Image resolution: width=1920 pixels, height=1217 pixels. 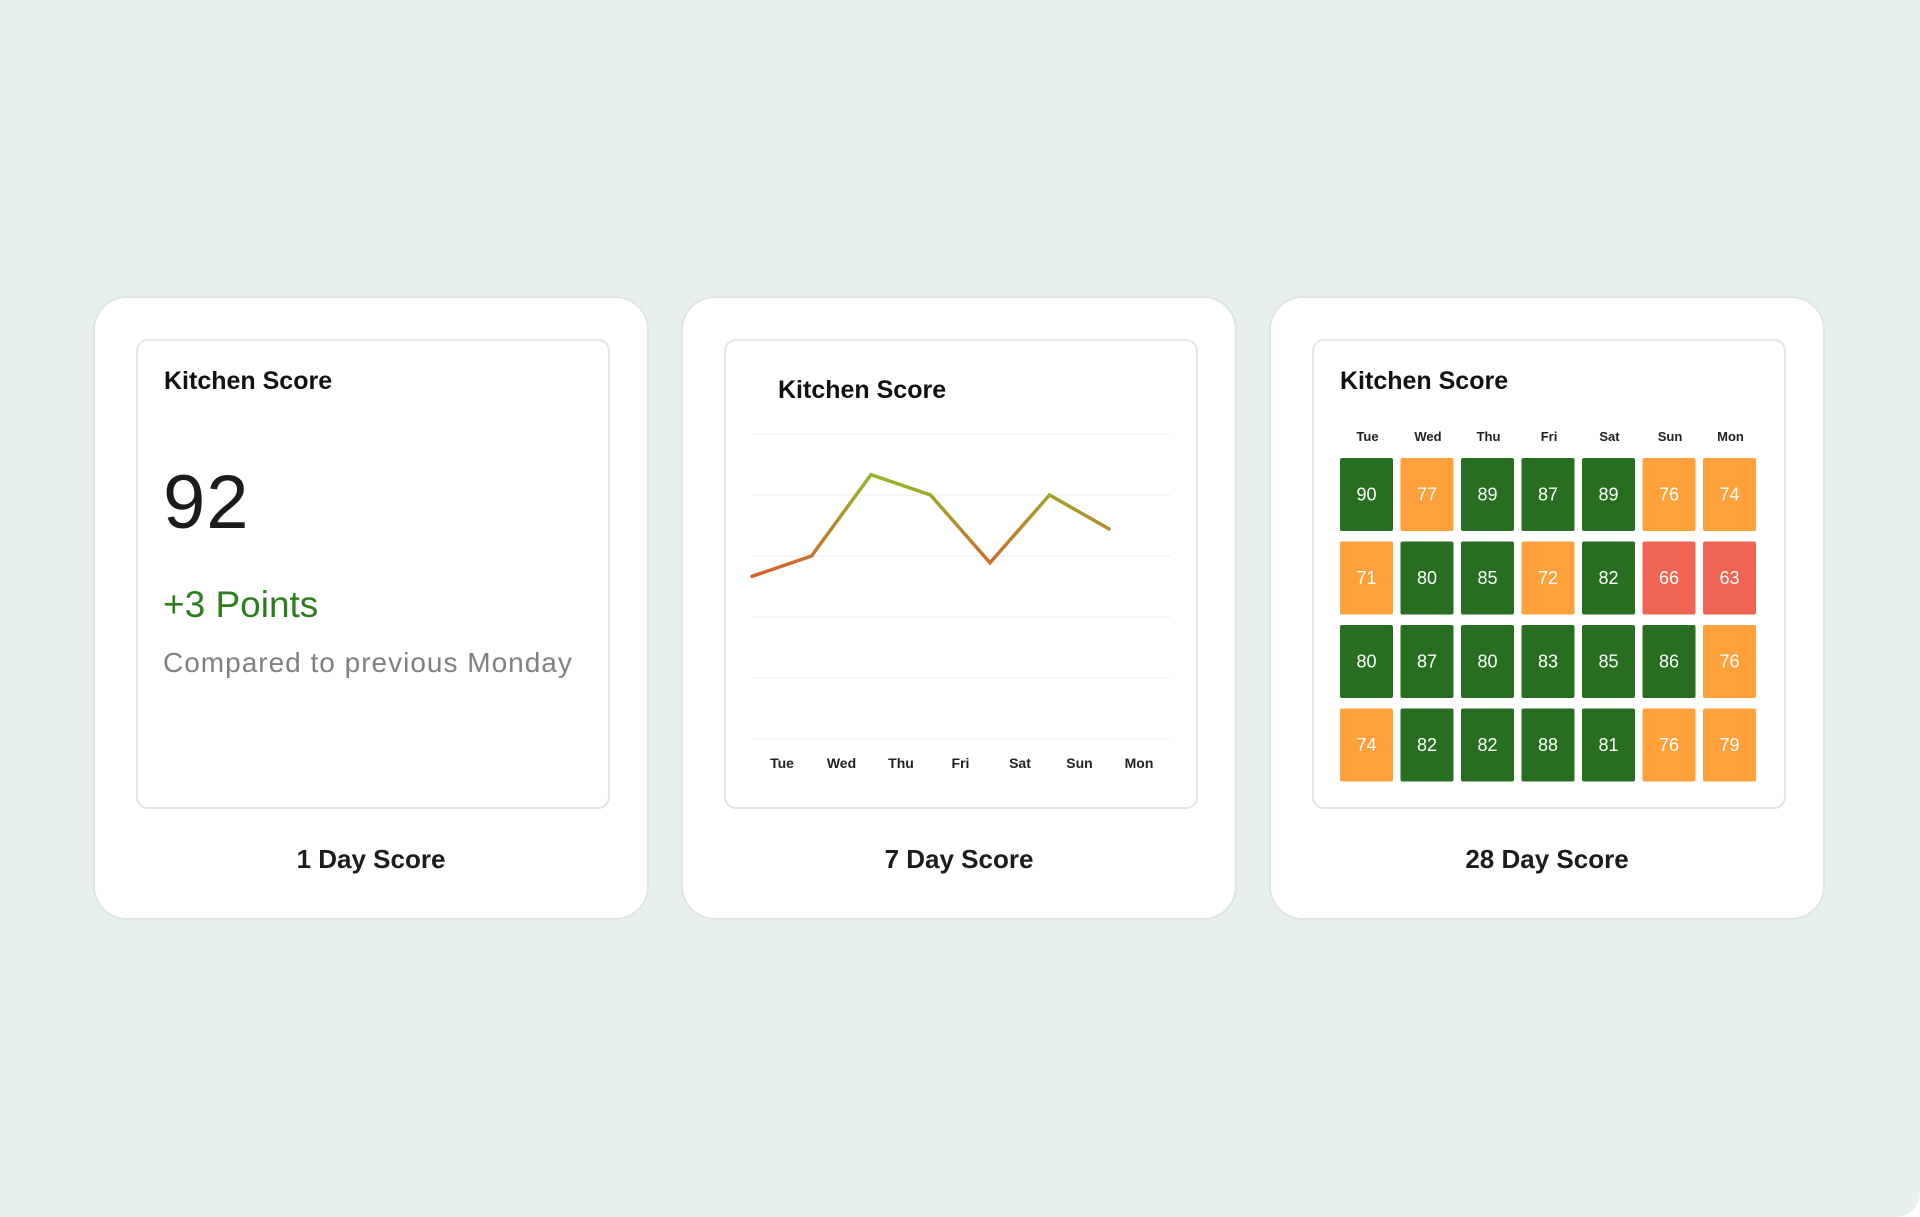 I want to click on day-header: Fri, so click(x=1549, y=436).